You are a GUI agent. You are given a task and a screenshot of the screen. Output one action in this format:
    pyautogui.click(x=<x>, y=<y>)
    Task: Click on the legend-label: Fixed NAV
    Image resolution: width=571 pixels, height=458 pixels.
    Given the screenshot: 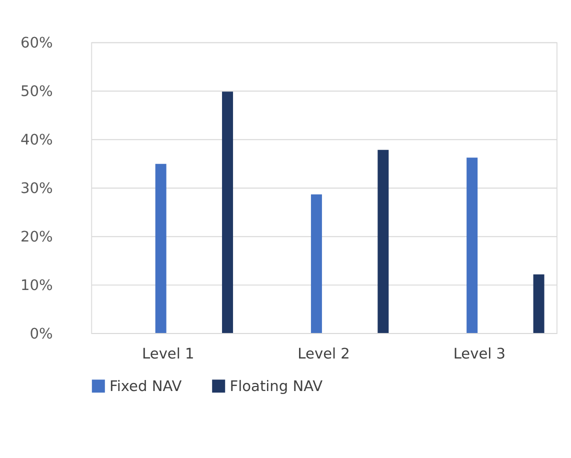 What is the action you would take?
    pyautogui.click(x=146, y=386)
    